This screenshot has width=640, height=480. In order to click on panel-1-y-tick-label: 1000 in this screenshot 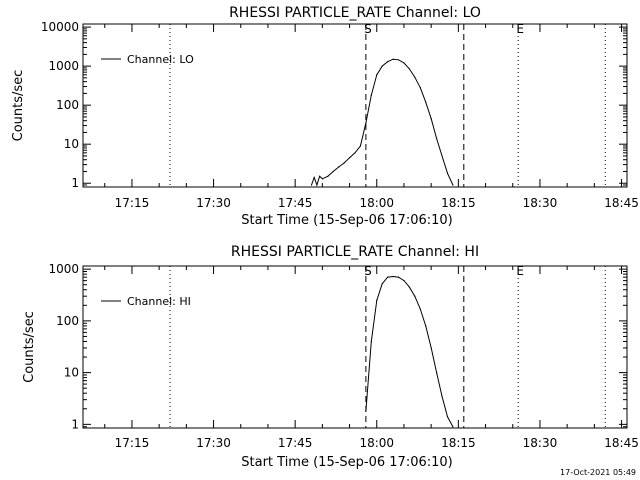, I will do `click(63, 66)`.